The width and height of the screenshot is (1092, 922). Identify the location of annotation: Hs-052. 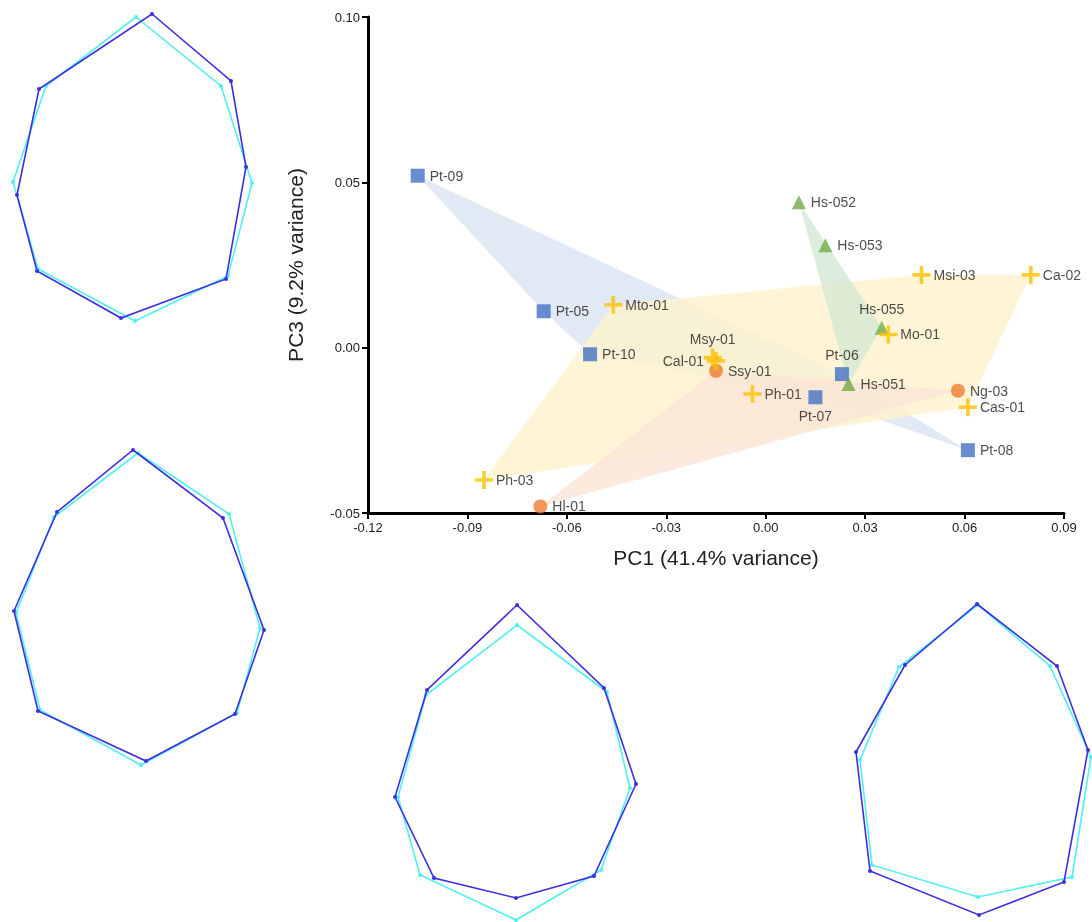
(833, 202).